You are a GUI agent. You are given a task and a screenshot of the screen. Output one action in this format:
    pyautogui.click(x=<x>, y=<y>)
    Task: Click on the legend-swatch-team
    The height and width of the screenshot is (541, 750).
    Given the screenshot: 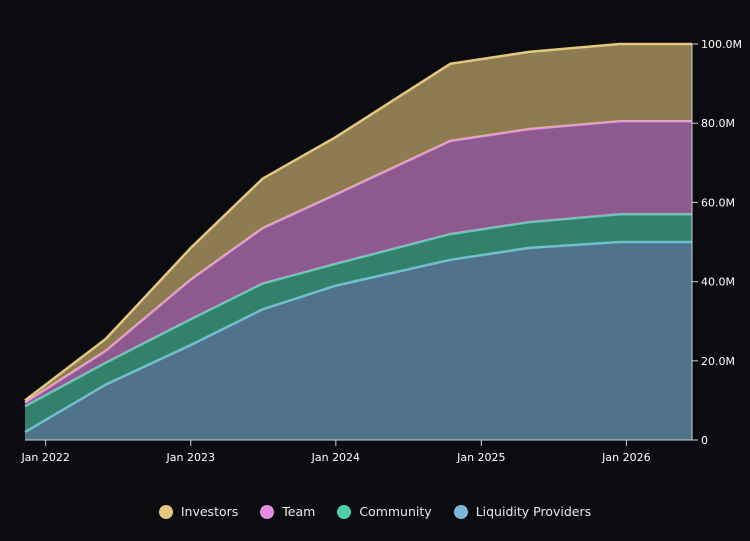 What is the action you would take?
    pyautogui.click(x=267, y=511)
    